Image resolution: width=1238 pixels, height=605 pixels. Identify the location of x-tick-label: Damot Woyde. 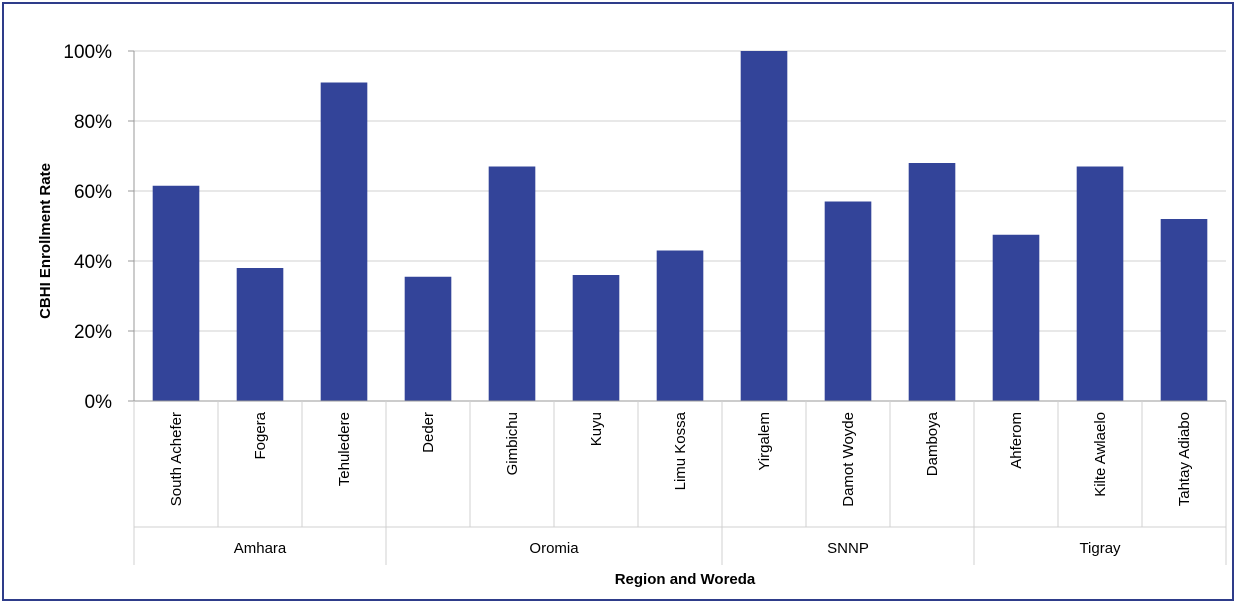
(848, 459).